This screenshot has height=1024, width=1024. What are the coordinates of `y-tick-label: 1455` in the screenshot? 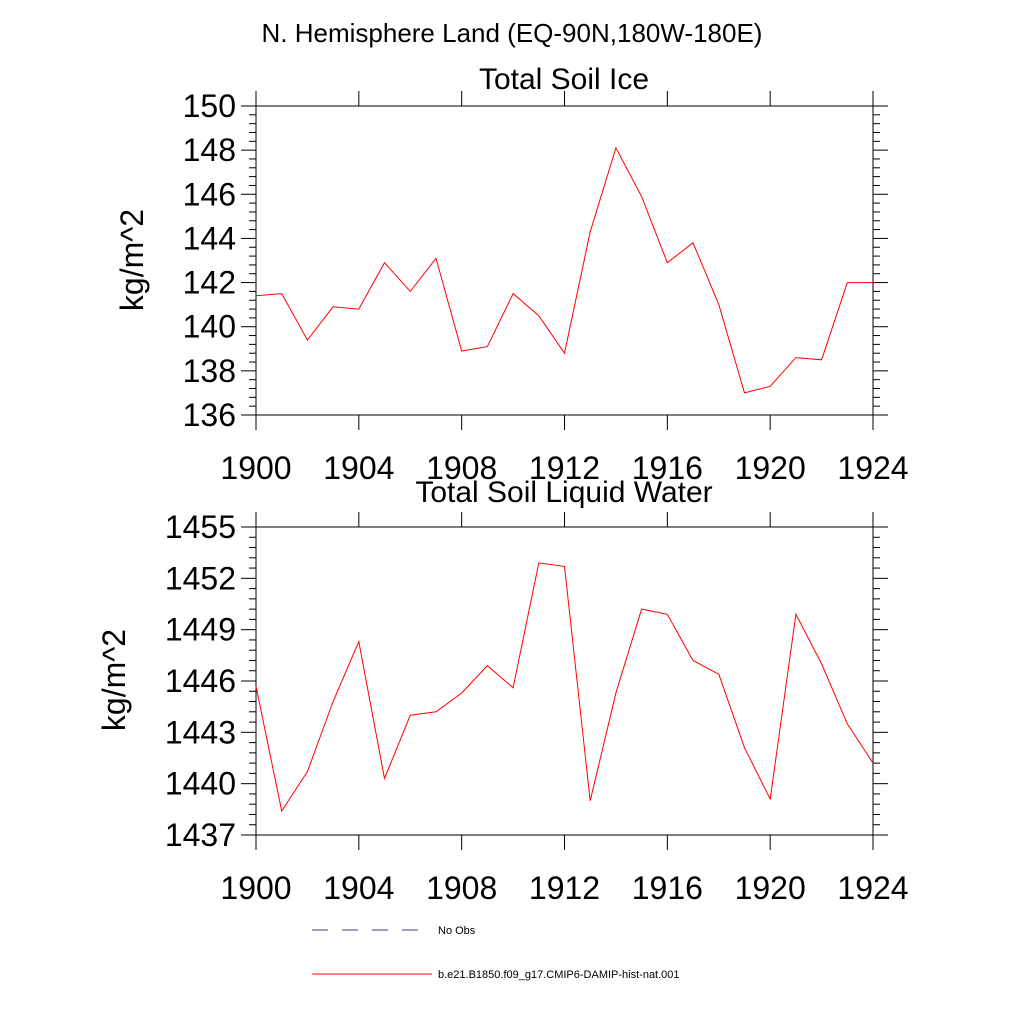 It's located at (200, 527).